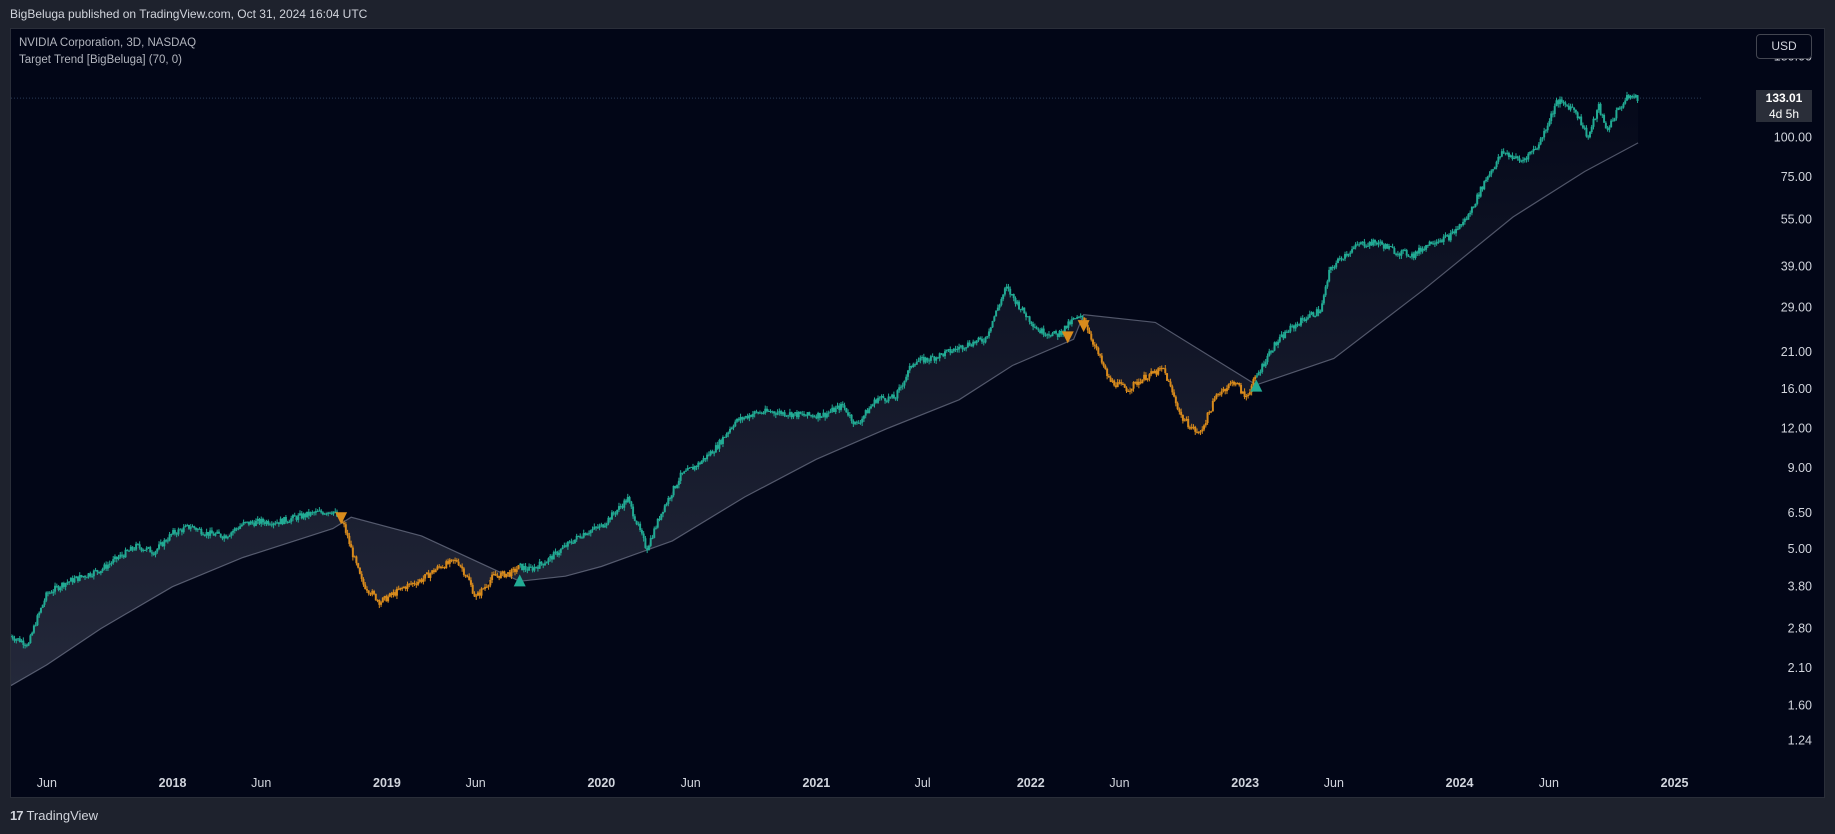 Image resolution: width=1835 pixels, height=834 pixels. Describe the element at coordinates (101, 60) in the screenshot. I see `indicator-label: Target Trend [BigBeluga] (70, 0)` at that location.